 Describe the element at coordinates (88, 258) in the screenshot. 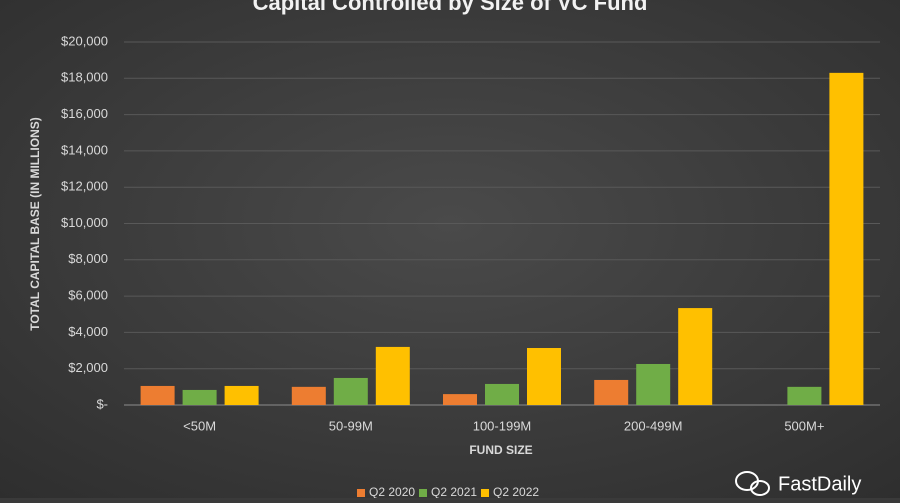

I see `y-tick-label: $8,000` at that location.